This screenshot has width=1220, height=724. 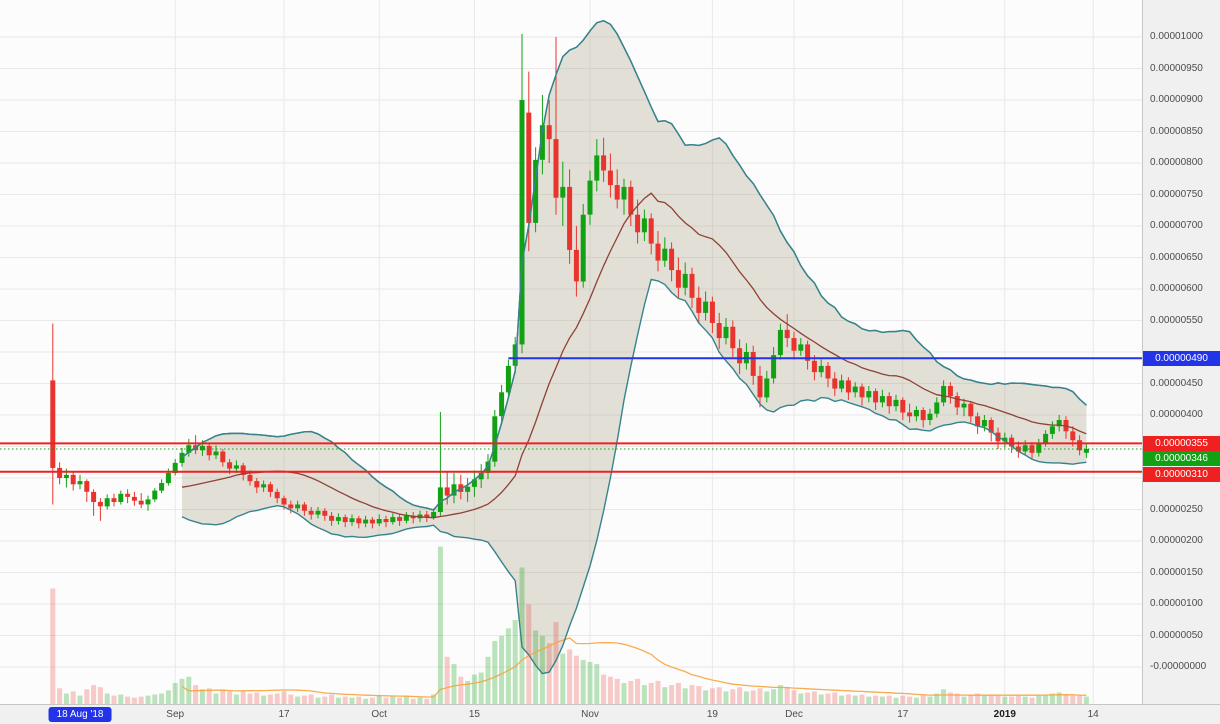 I want to click on y-axis-label: 0.00000550, so click(x=1176, y=320).